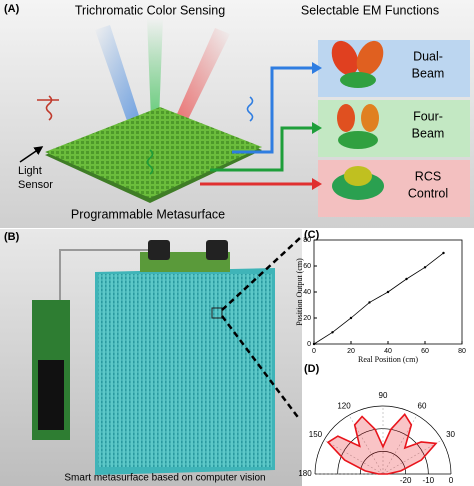 This screenshot has width=474, height=486. Describe the element at coordinates (12, 9) in the screenshot. I see `panel-label: (A)` at that location.